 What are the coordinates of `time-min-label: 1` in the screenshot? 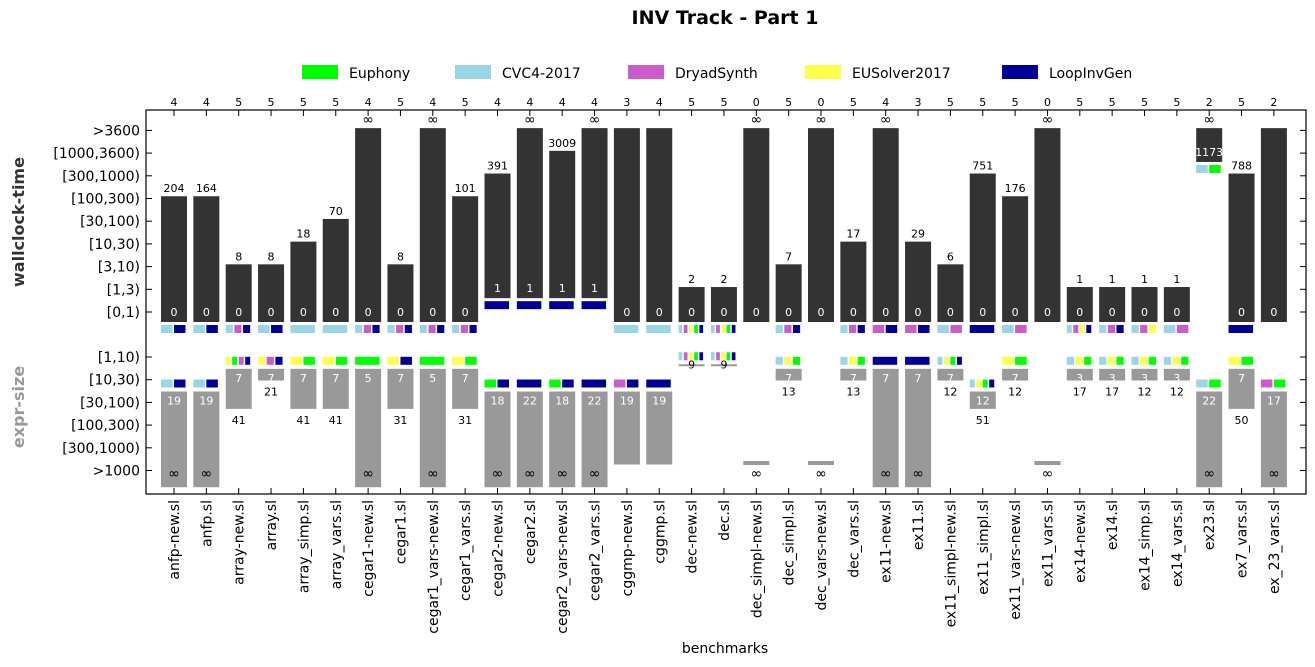 It's located at (497, 288).